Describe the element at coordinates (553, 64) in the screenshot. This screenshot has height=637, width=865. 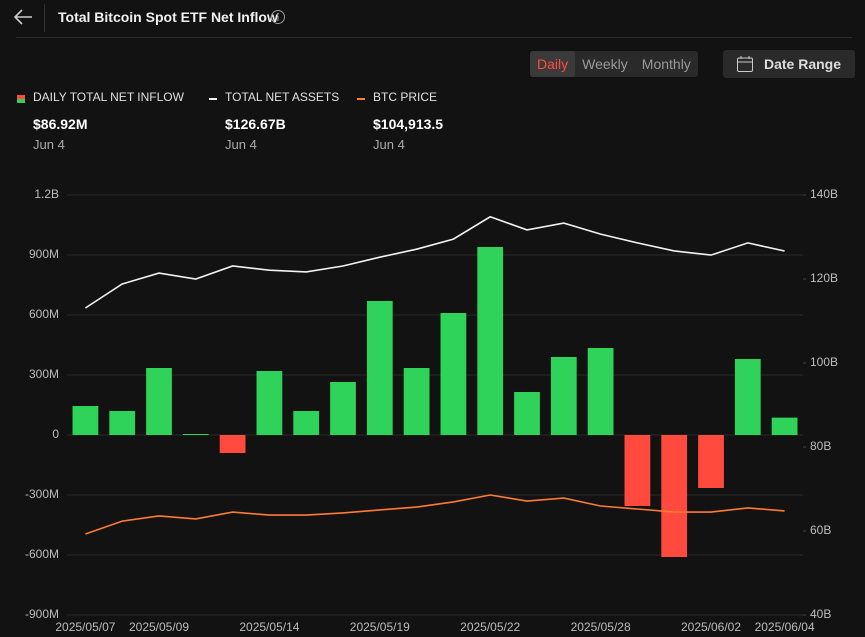
I see `period-tab: Daily` at that location.